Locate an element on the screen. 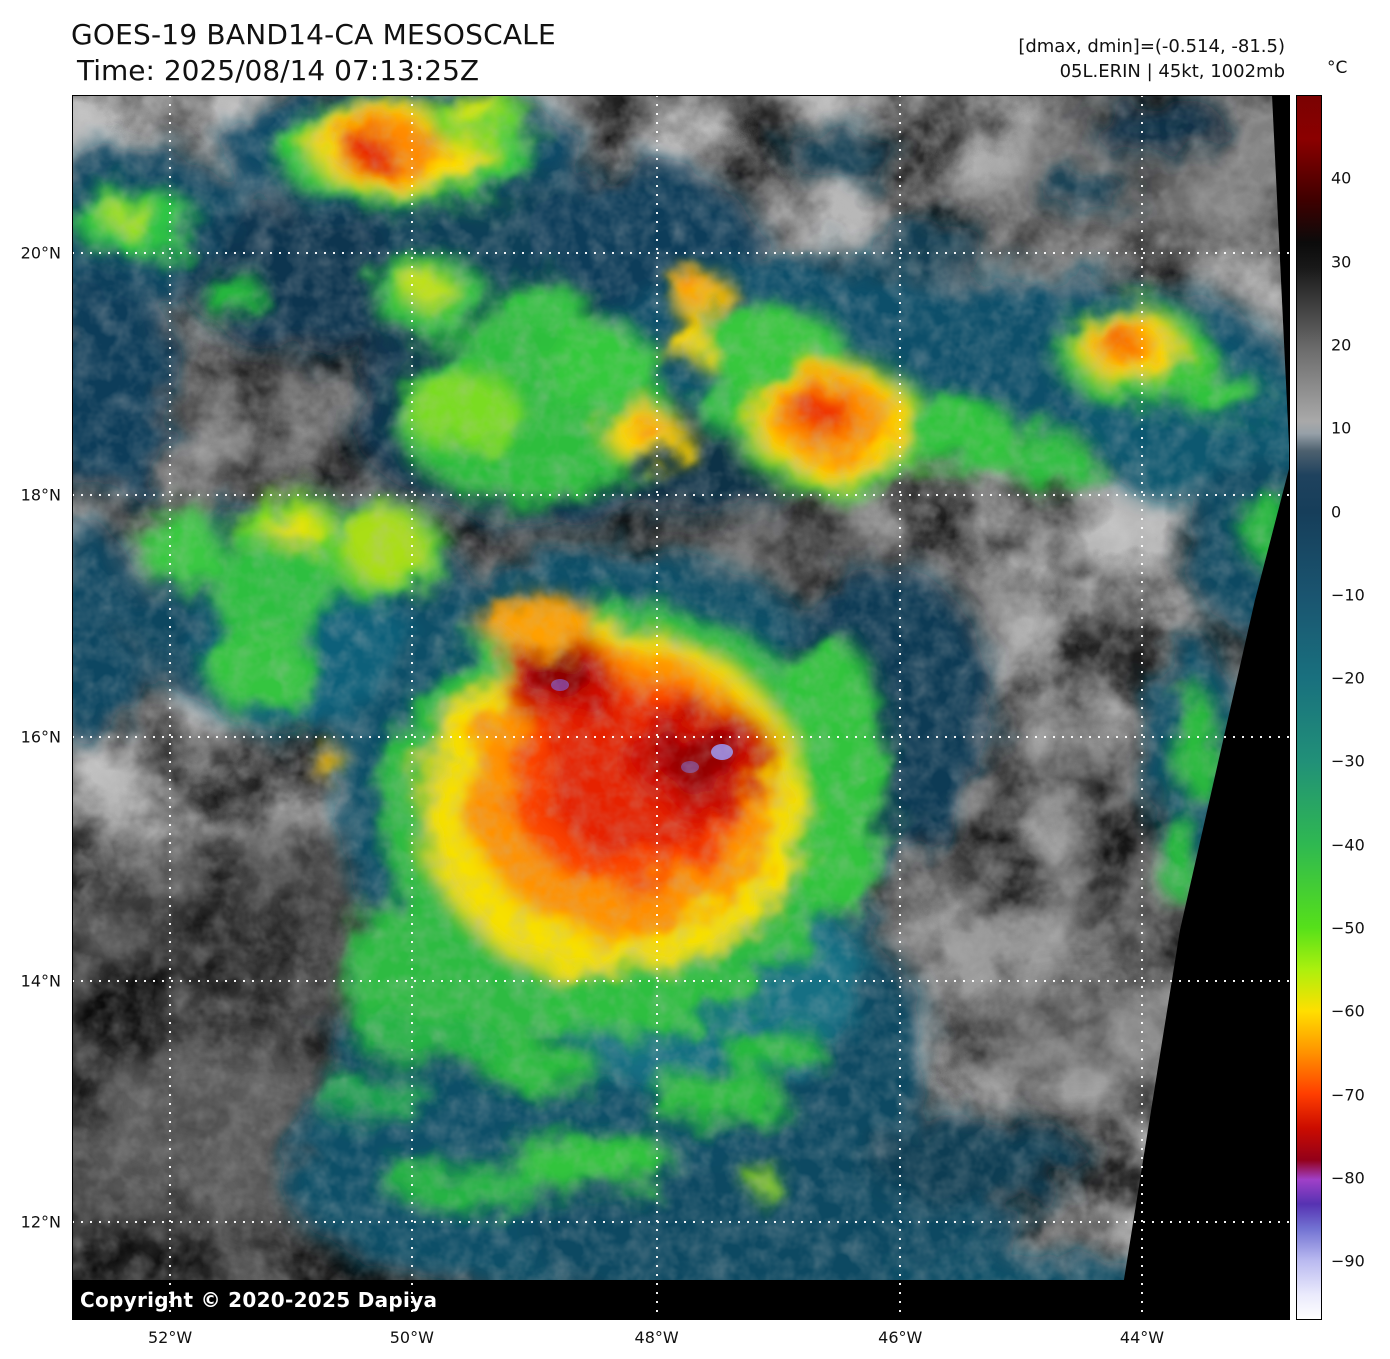 The width and height of the screenshot is (1390, 1359). colorbar-unit-label: °C is located at coordinates (1337, 68).